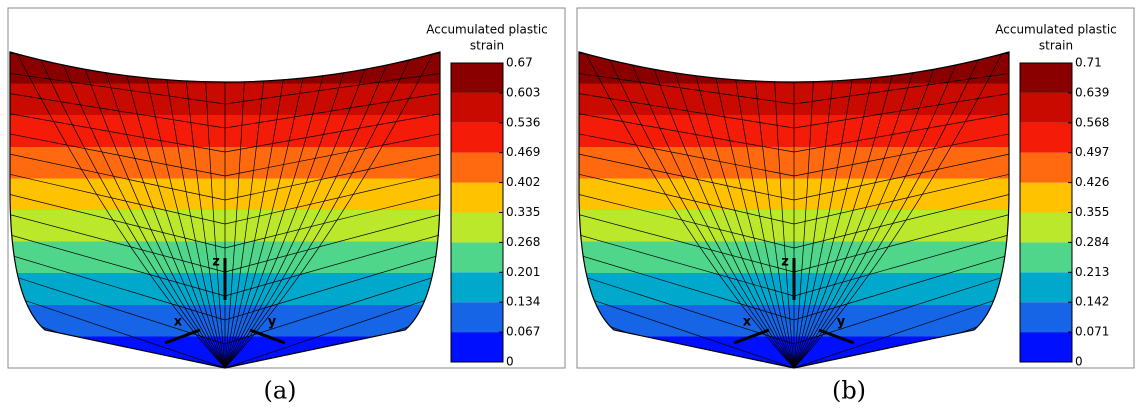  I want to click on colorbar-tick-label: 0.142, so click(1092, 302).